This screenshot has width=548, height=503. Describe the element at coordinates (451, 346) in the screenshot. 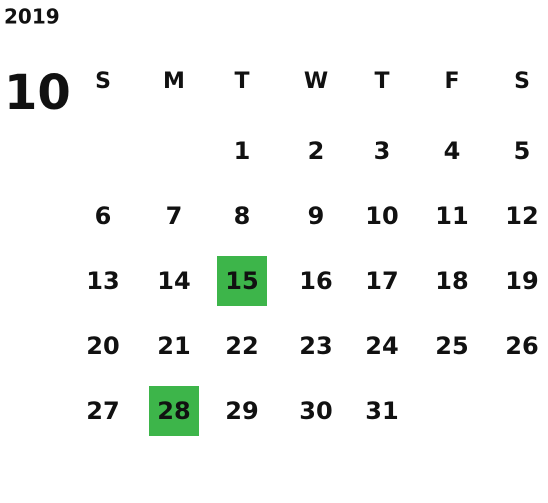

I see `day: 25` at that location.